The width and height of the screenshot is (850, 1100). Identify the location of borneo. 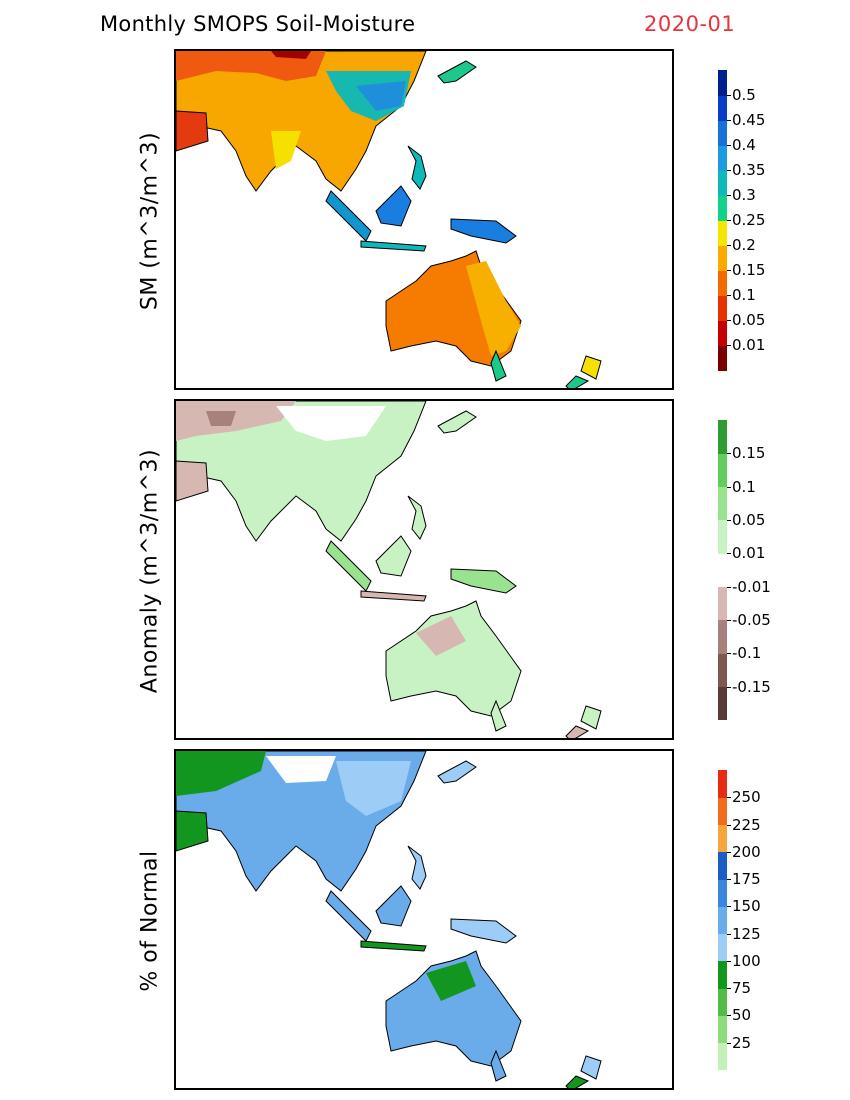
(393, 206).